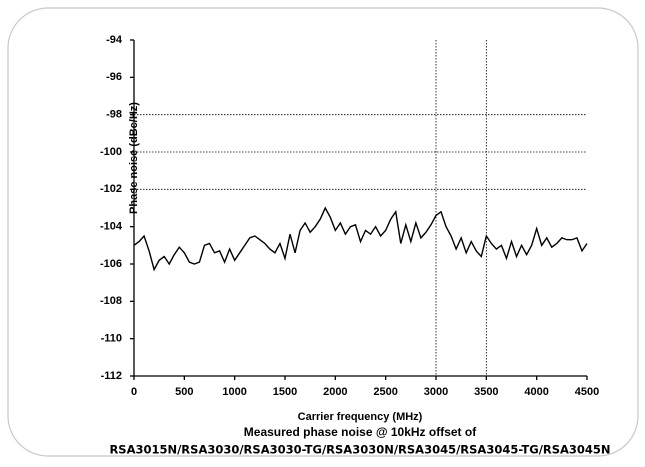 The width and height of the screenshot is (645, 467). Describe the element at coordinates (234, 392) in the screenshot. I see `x-tick-label: 1000` at that location.